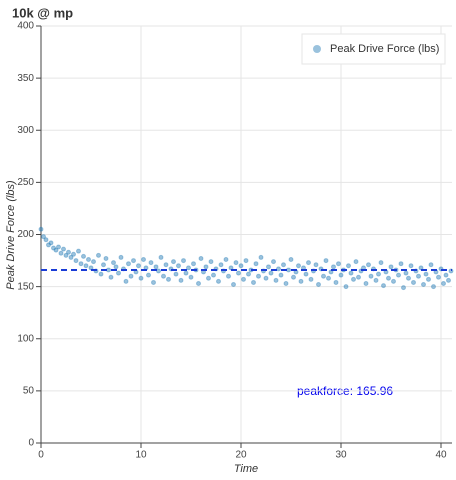 The height and width of the screenshot is (480, 456). Describe the element at coordinates (25, 26) in the screenshot. I see `y-tick-label: 400` at that location.